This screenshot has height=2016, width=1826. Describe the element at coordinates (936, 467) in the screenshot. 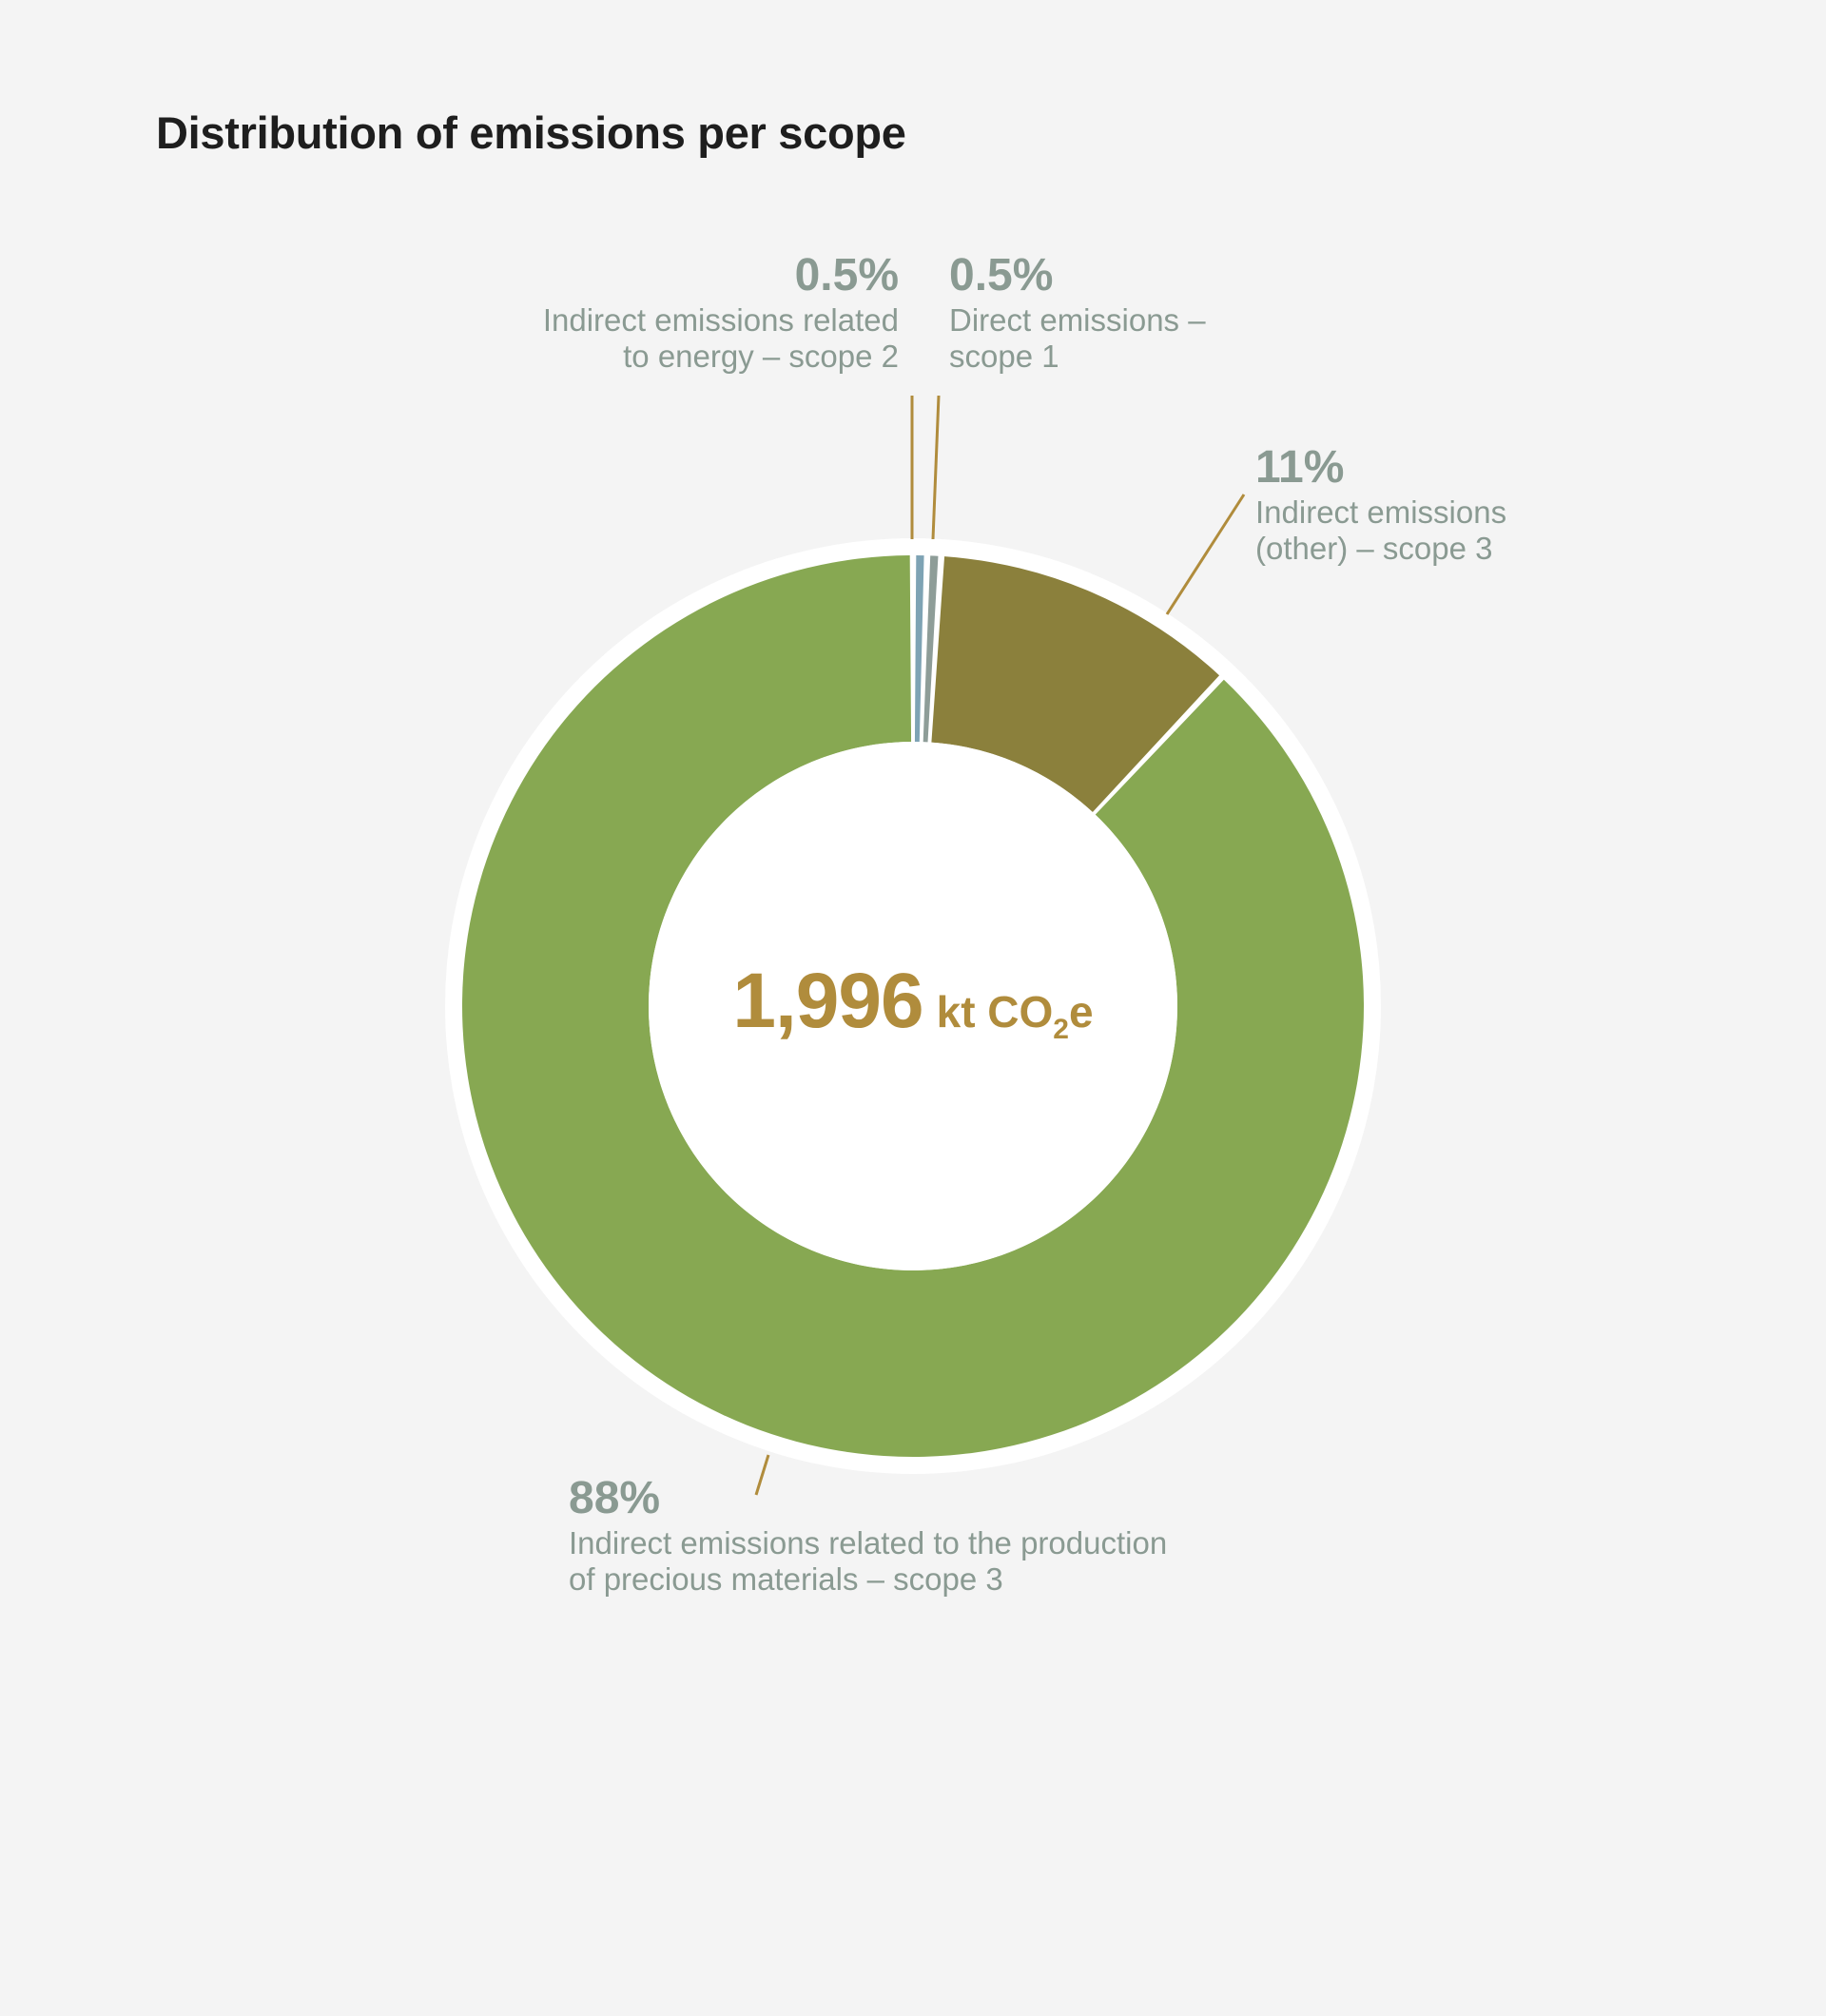

I see `leader-line-scope1` at that location.